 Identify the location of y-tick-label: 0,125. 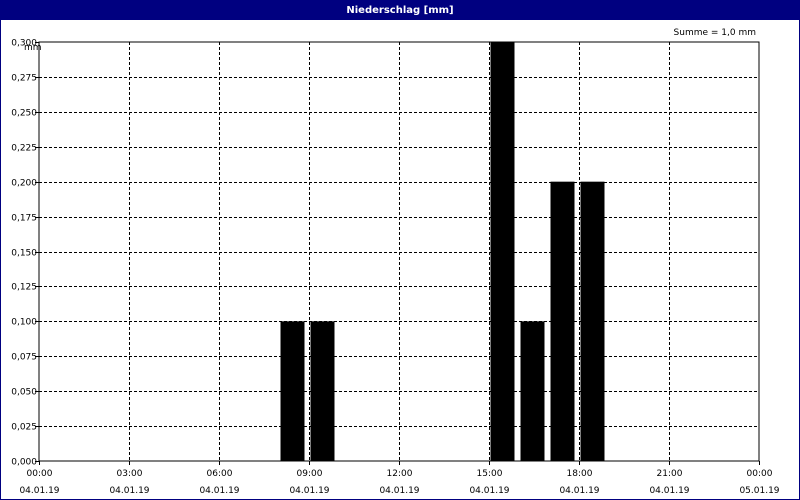
(24, 288).